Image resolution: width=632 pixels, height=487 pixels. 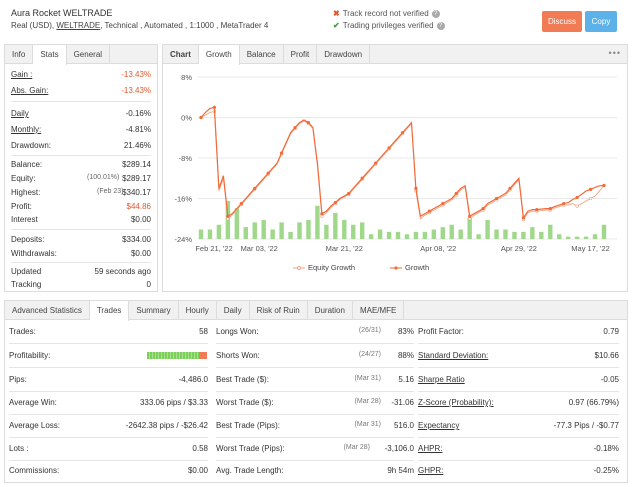 What do you see at coordinates (388, 25) in the screenshot?
I see `trading-privileges-label: Trading privileges verified` at bounding box center [388, 25].